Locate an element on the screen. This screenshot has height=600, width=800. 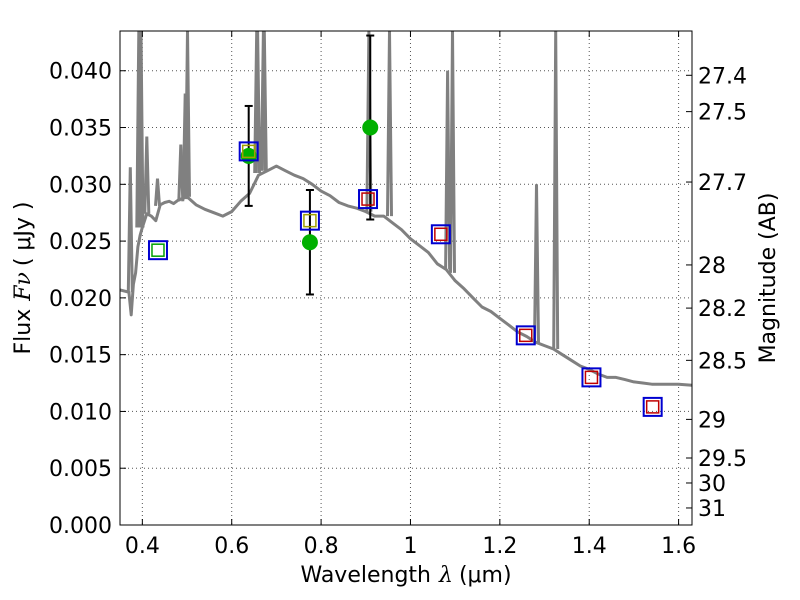
y-tick-label: 0.025 is located at coordinates (80, 242).